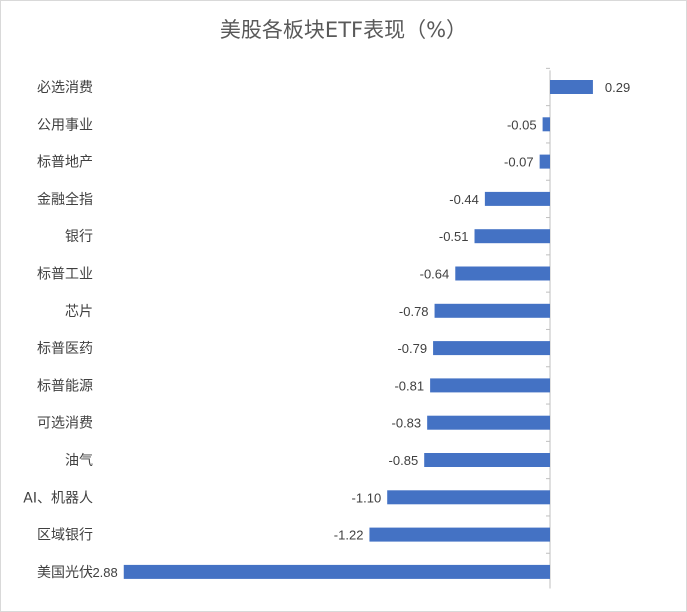 The width and height of the screenshot is (687, 612). What do you see at coordinates (522, 124) in the screenshot?
I see `data-label: -0.05` at bounding box center [522, 124].